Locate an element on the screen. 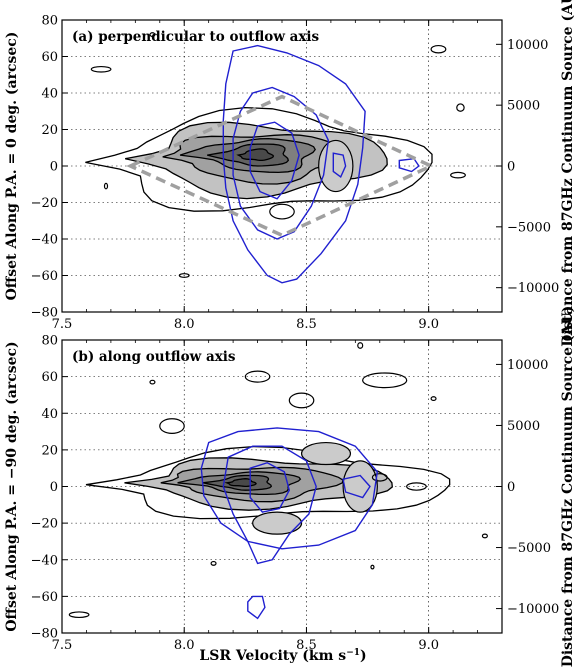 The height and width of the screenshot is (670, 582). y-axis-label: Offset Along P.A. = 0 deg. (arcsec) is located at coordinates (12, 166).